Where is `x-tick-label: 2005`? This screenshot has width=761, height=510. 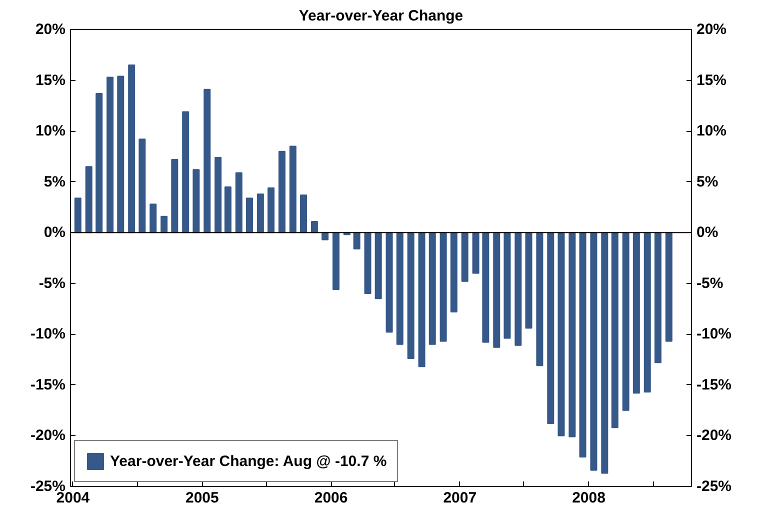 x-tick-label: 2005 is located at coordinates (202, 498).